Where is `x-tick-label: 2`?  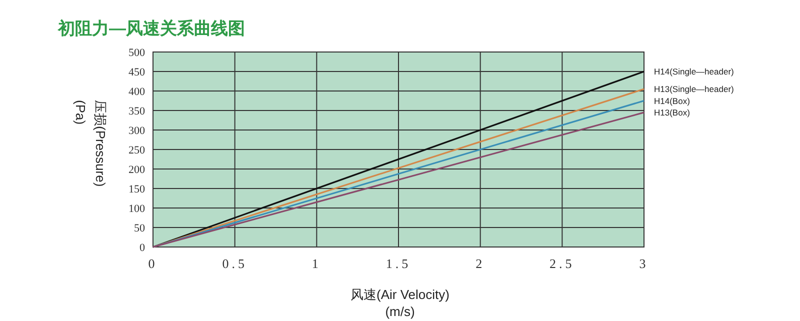
x-tick-label: 2 is located at coordinates (481, 263).